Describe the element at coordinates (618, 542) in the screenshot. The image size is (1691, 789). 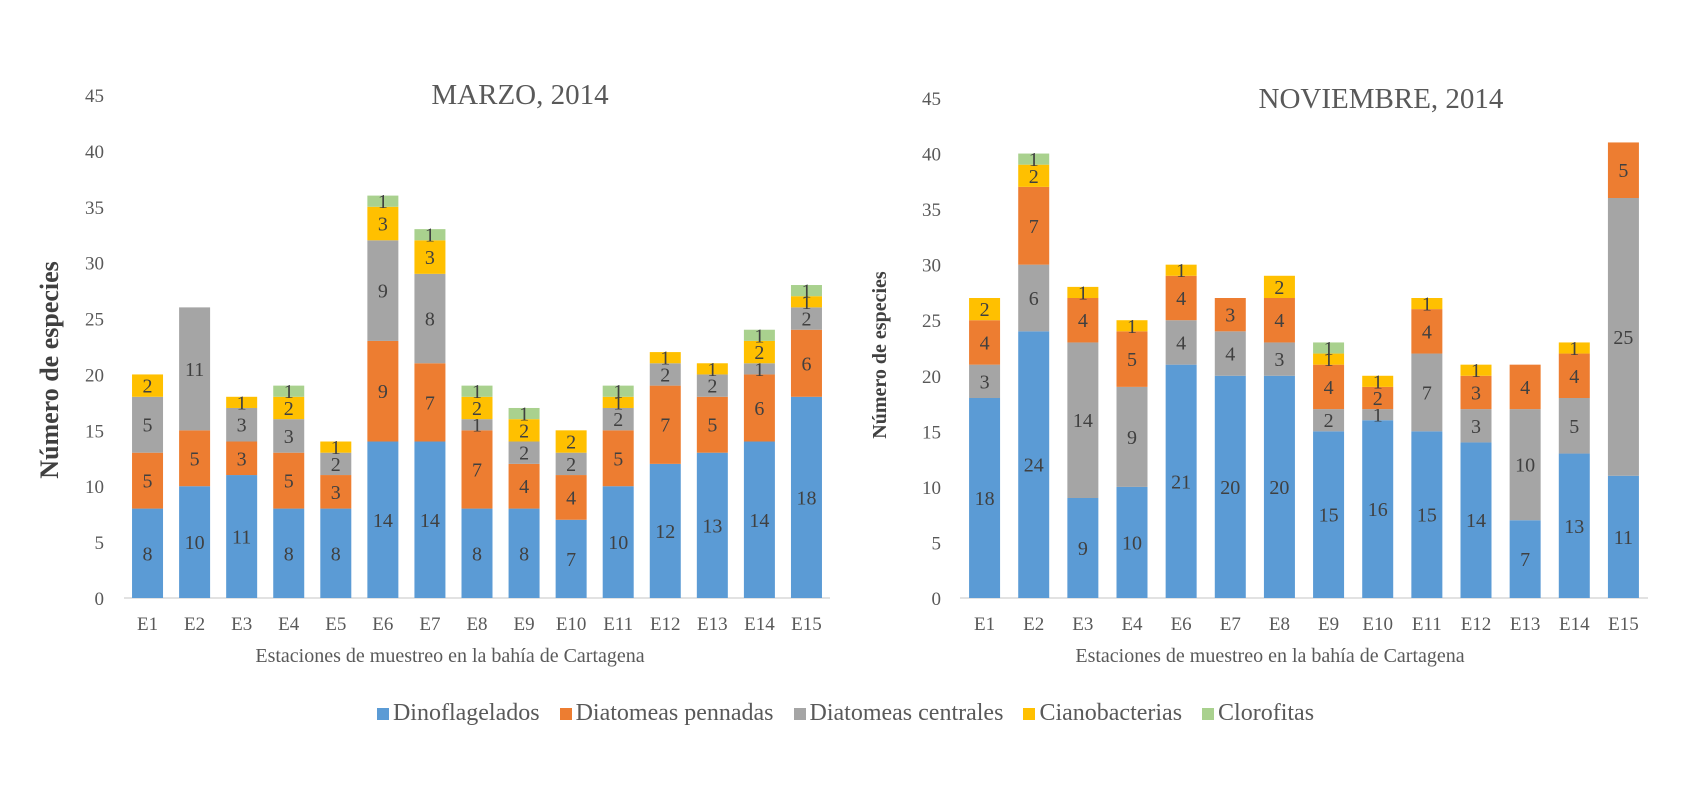
I see `marzo-bar-segment-dinoflagelados-e11` at that location.